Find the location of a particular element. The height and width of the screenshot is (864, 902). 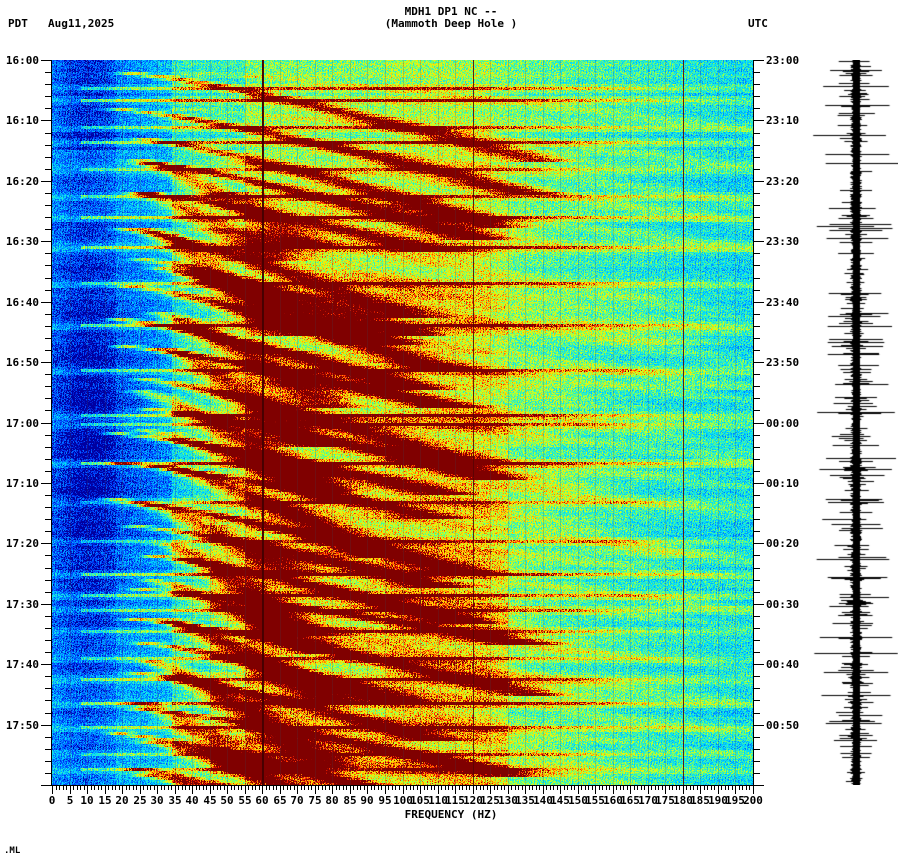

frequency-label: 125 is located at coordinates (490, 800).